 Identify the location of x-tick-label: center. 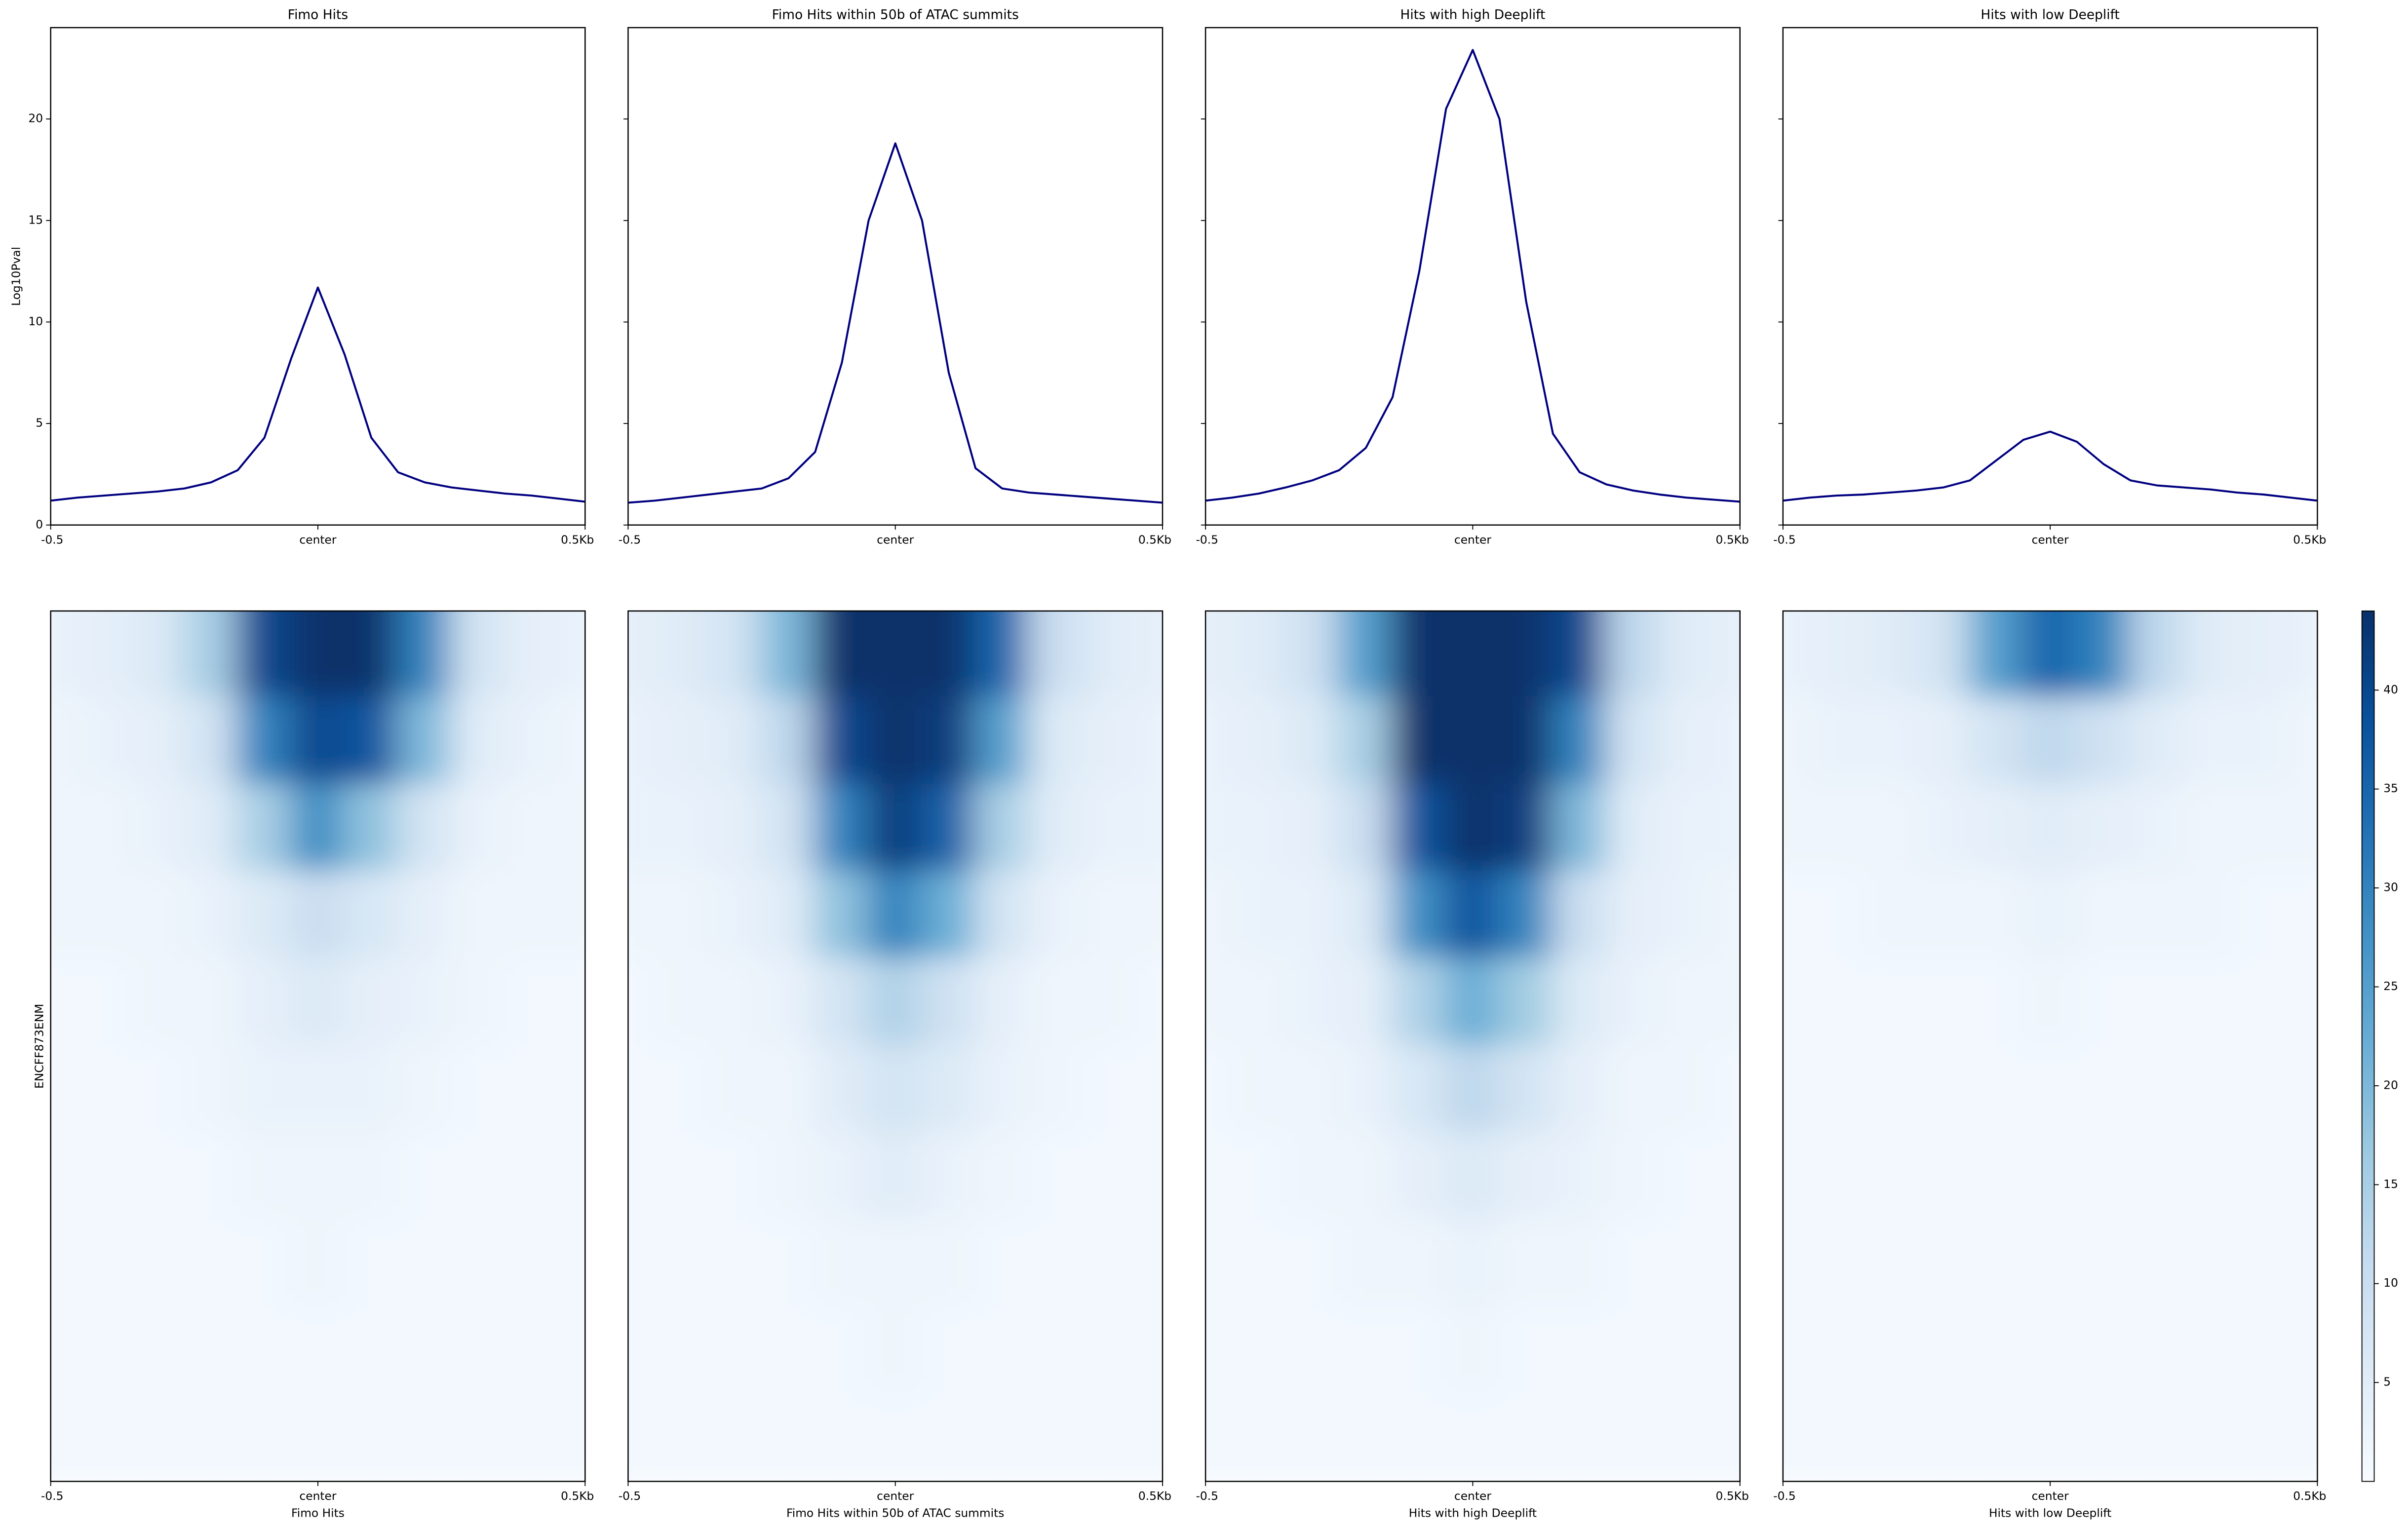
(2050, 539).